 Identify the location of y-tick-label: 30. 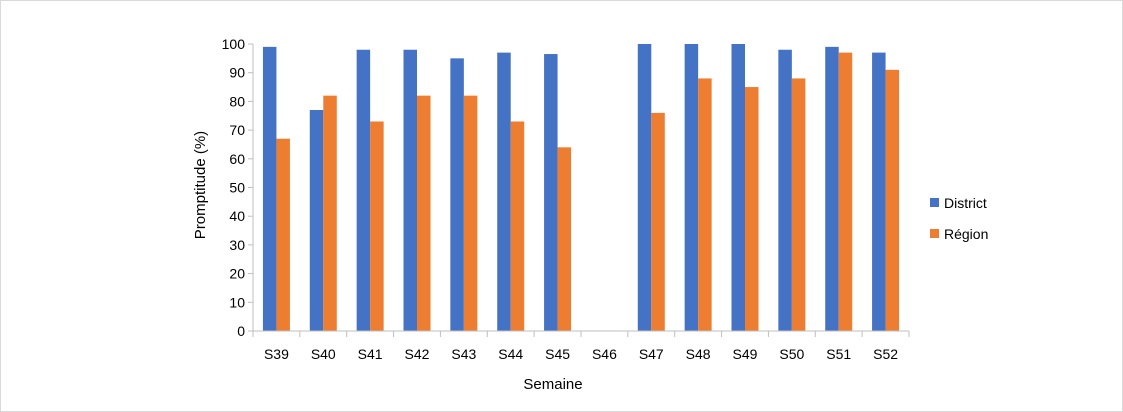
(237, 245).